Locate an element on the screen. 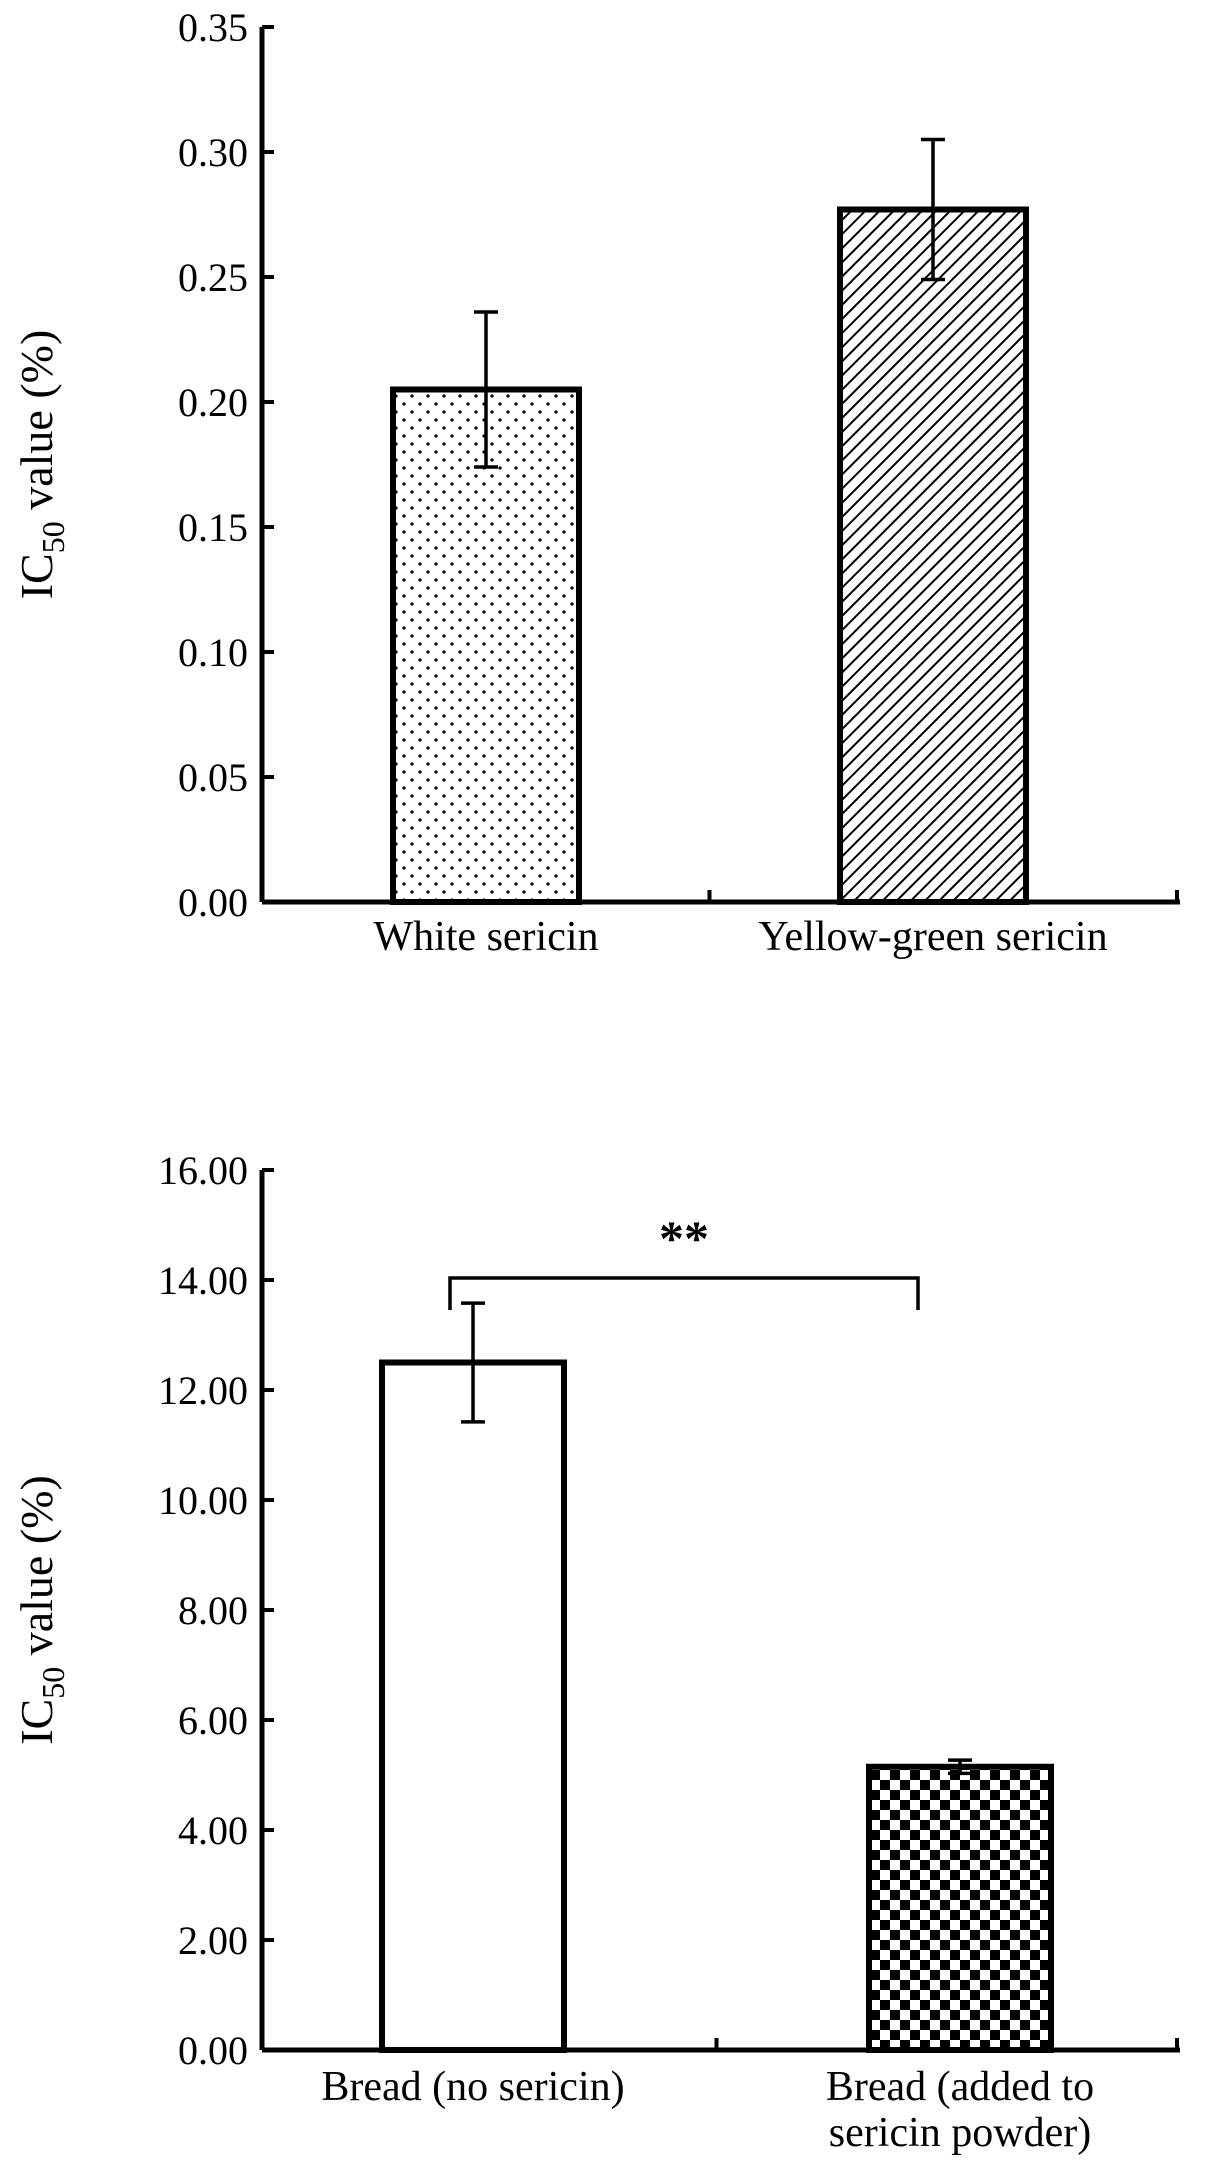  y-tick-label: 0.25 is located at coordinates (213, 277).